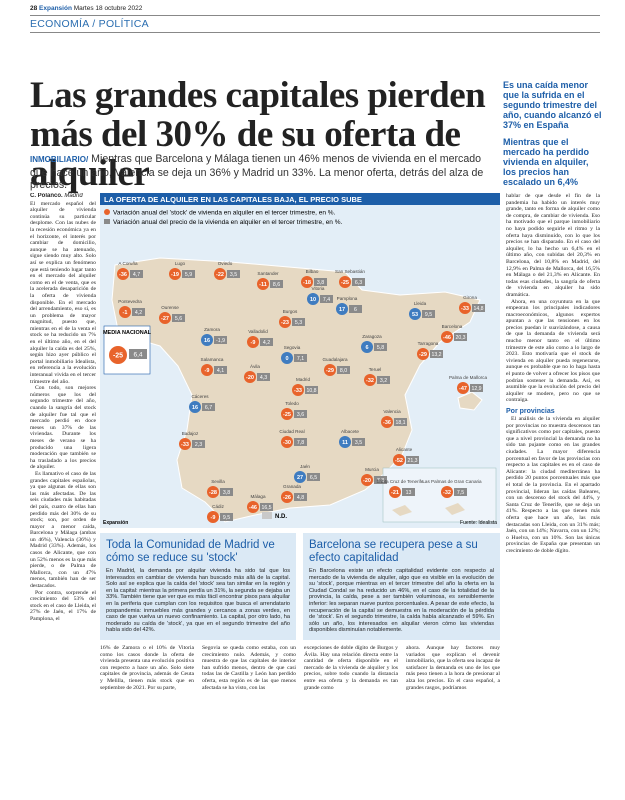 The image size is (625, 800). I want to click on canary-island, so click(402, 510).